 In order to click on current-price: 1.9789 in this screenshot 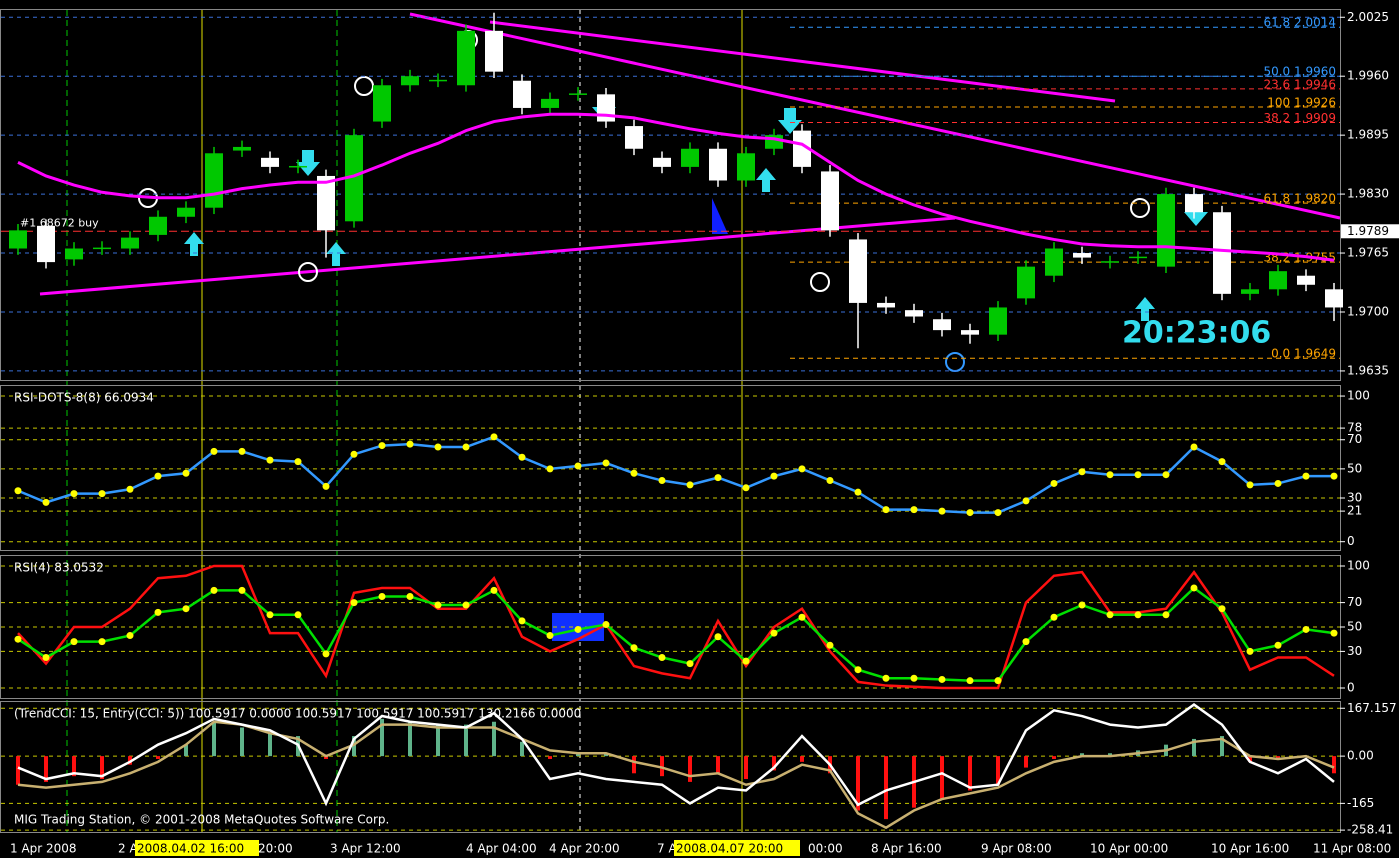, I will do `click(1368, 231)`.